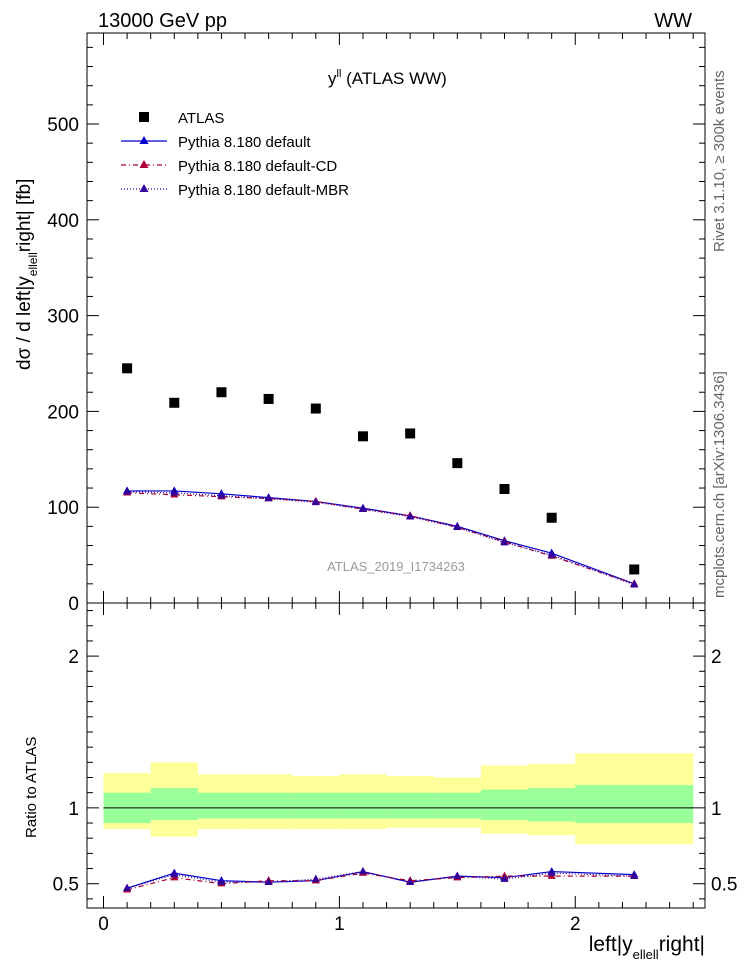  What do you see at coordinates (24, 323) in the screenshot?
I see `y-label-part-a: dσ / d left|y` at bounding box center [24, 323].